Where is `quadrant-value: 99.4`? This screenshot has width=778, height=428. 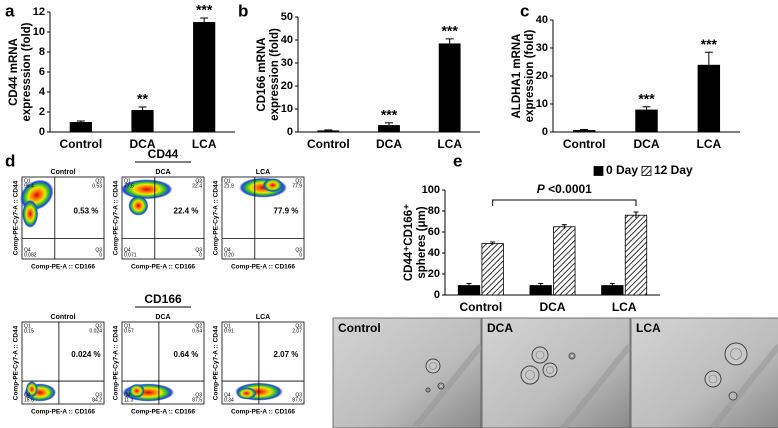
quadrant-value: 99.4 is located at coordinates (29, 186).